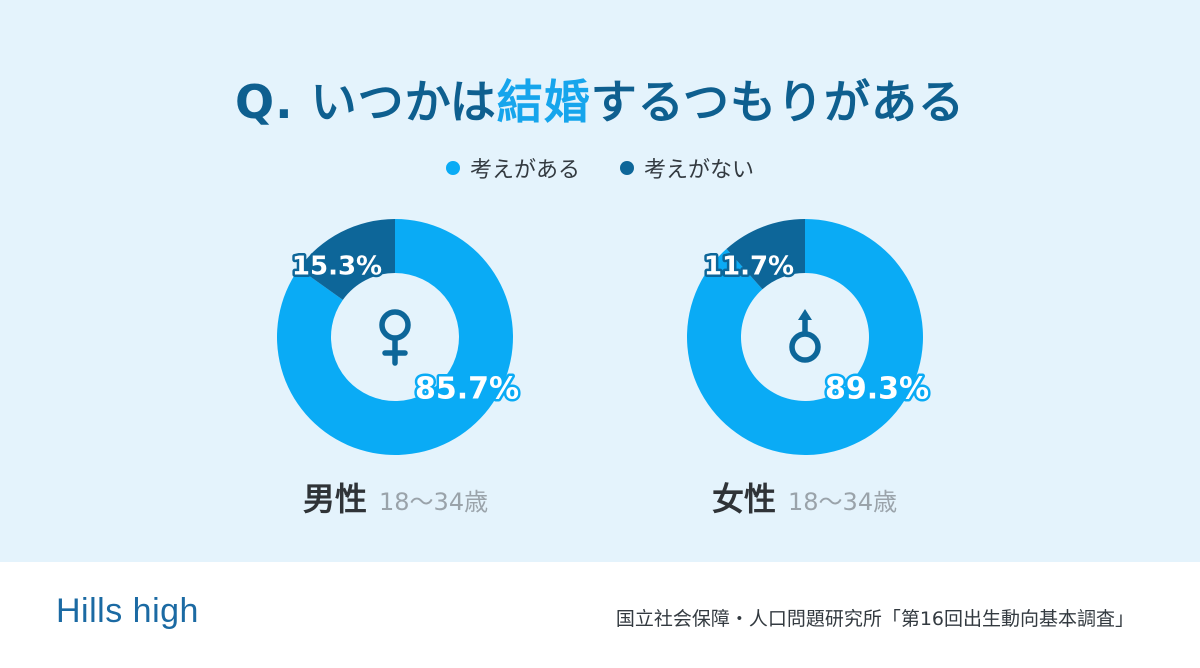 This screenshot has height=668, width=1200. What do you see at coordinates (744, 499) in the screenshot?
I see `group-label: 女性` at bounding box center [744, 499].